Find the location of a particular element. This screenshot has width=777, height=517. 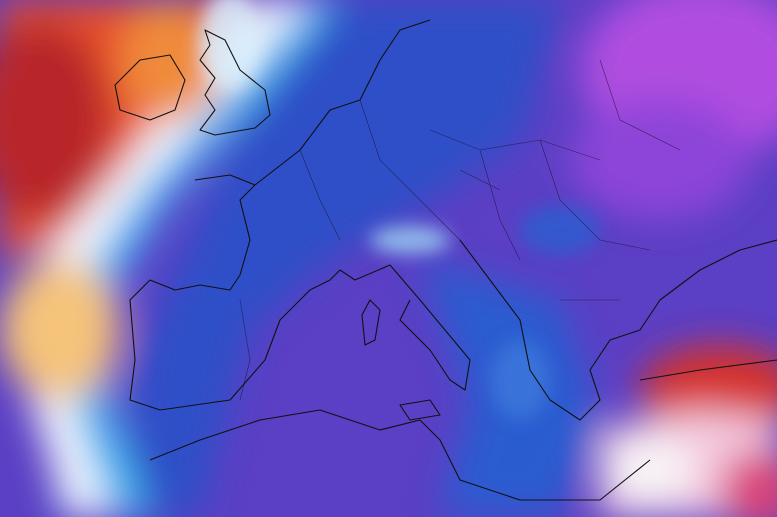

balkans is located at coordinates (560, 330).